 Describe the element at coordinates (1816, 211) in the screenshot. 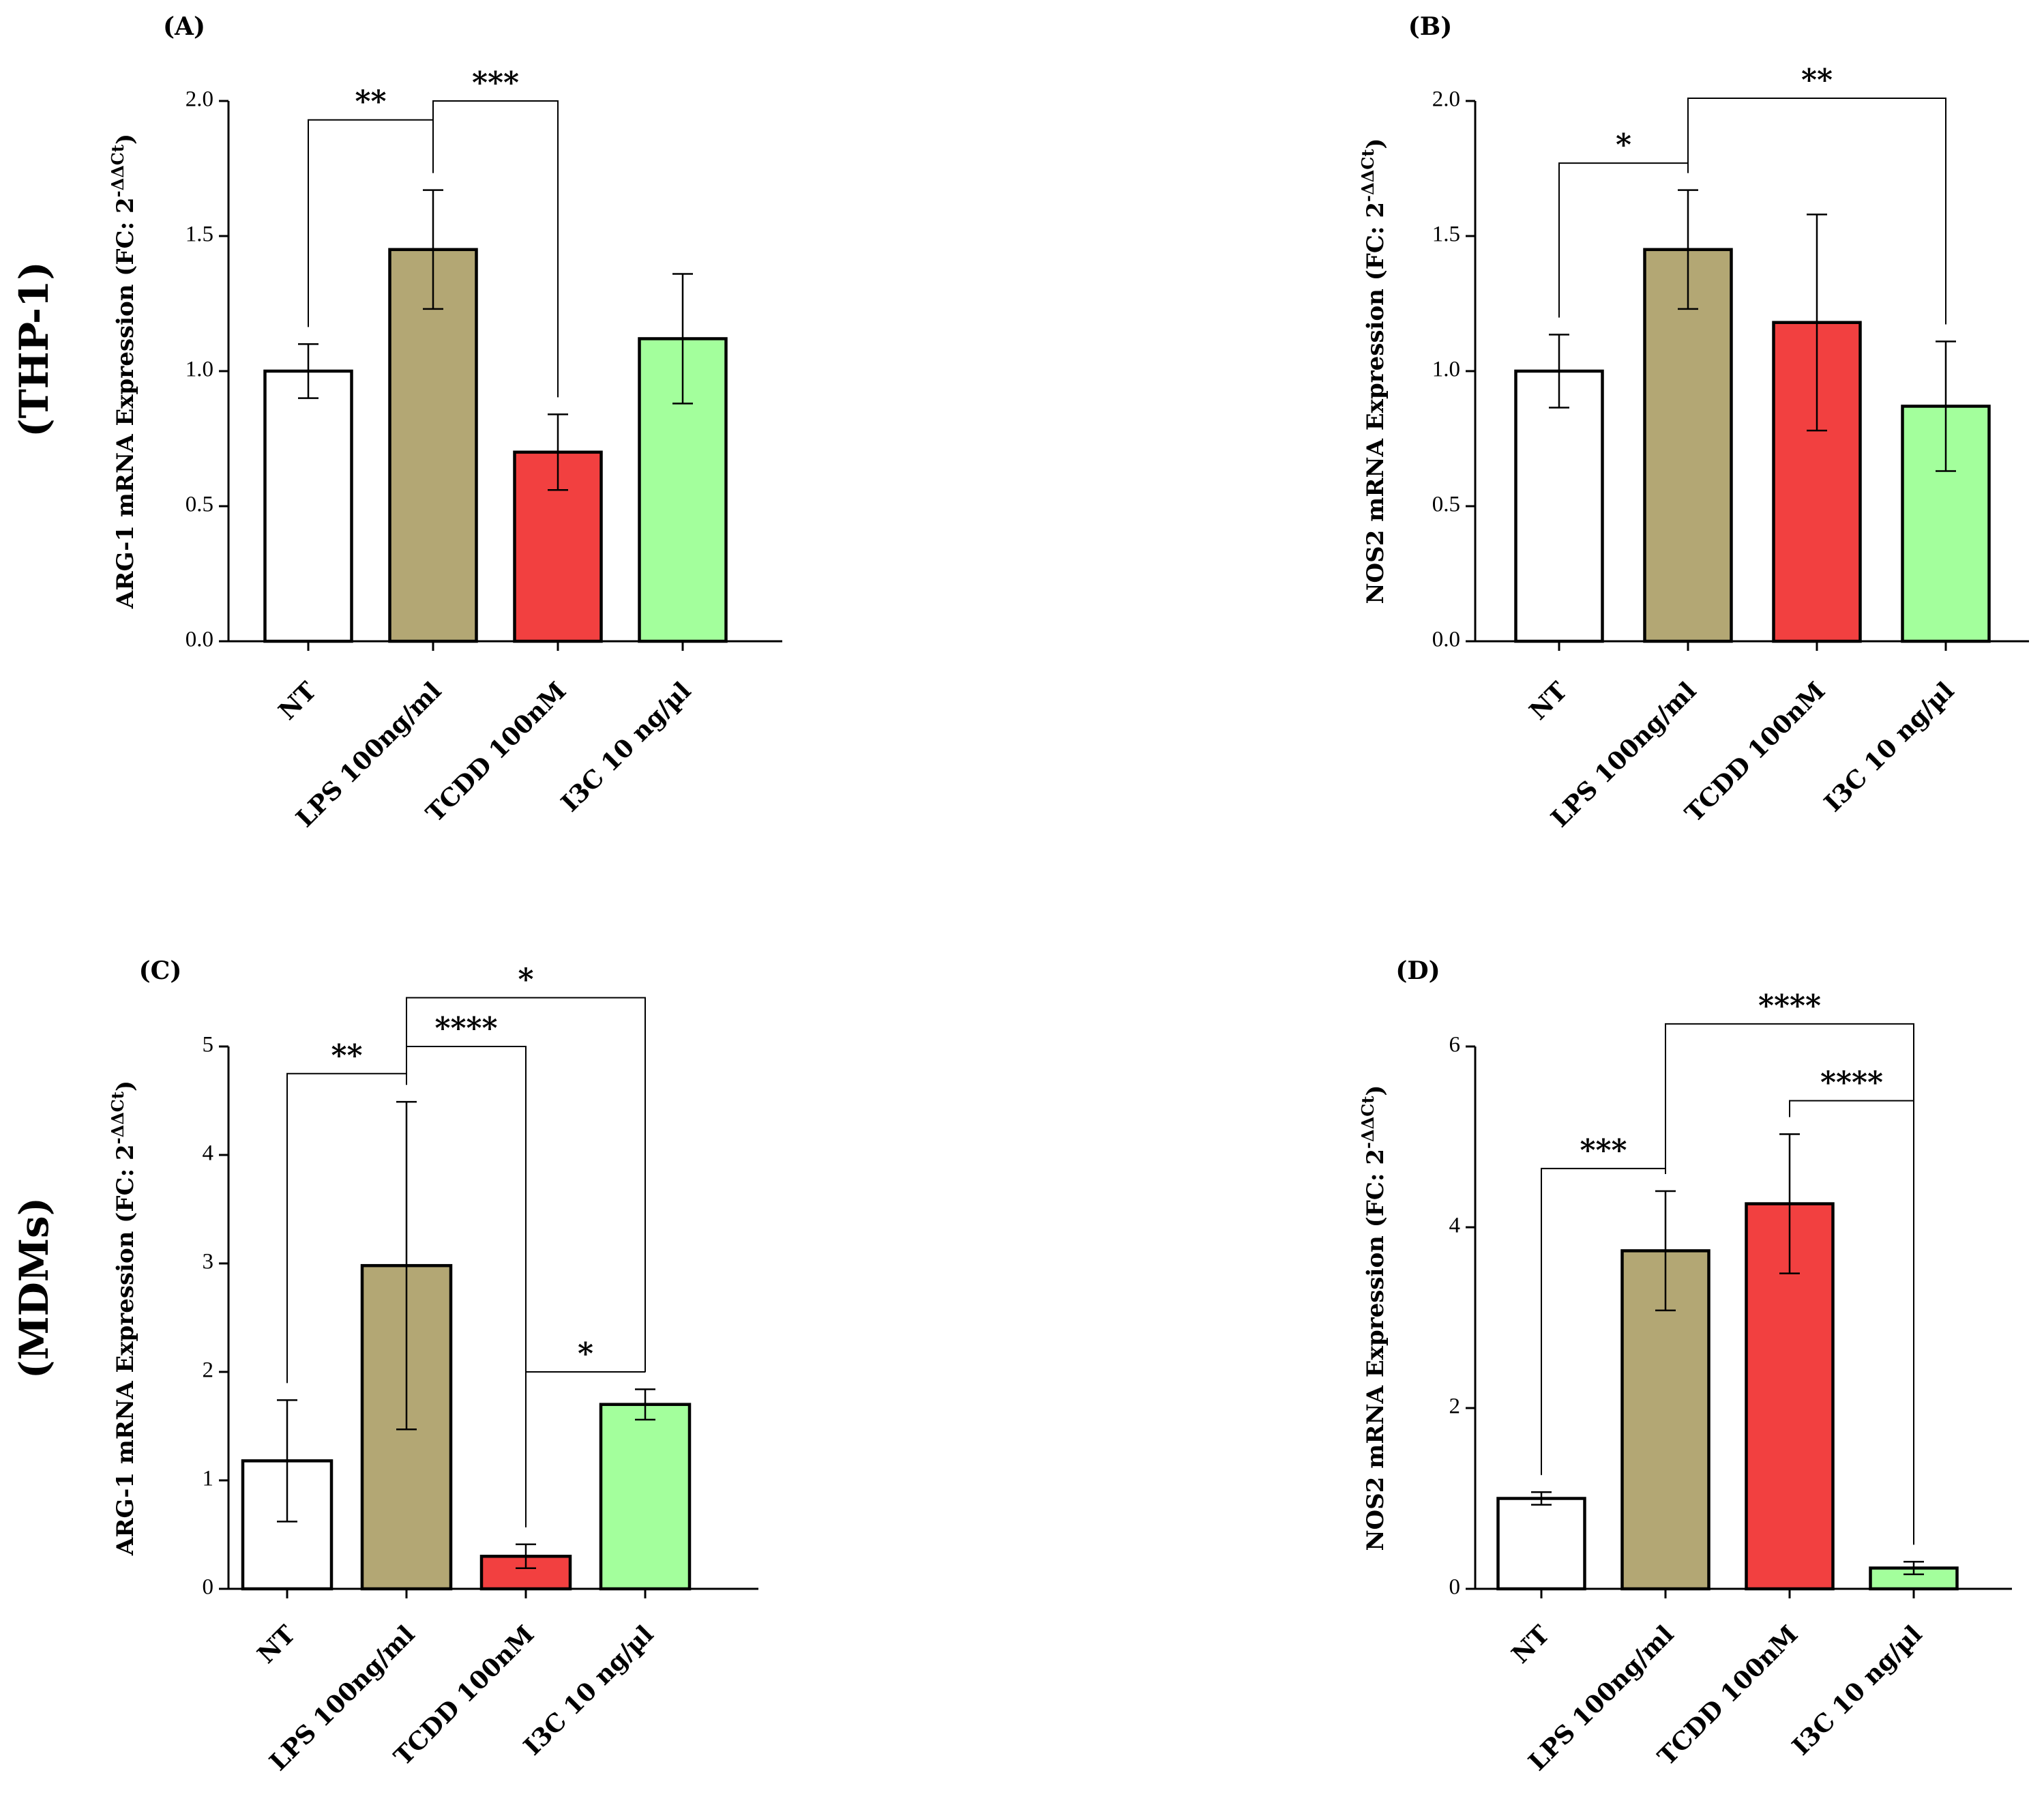

I see `panel-b-significance-bracket` at that location.